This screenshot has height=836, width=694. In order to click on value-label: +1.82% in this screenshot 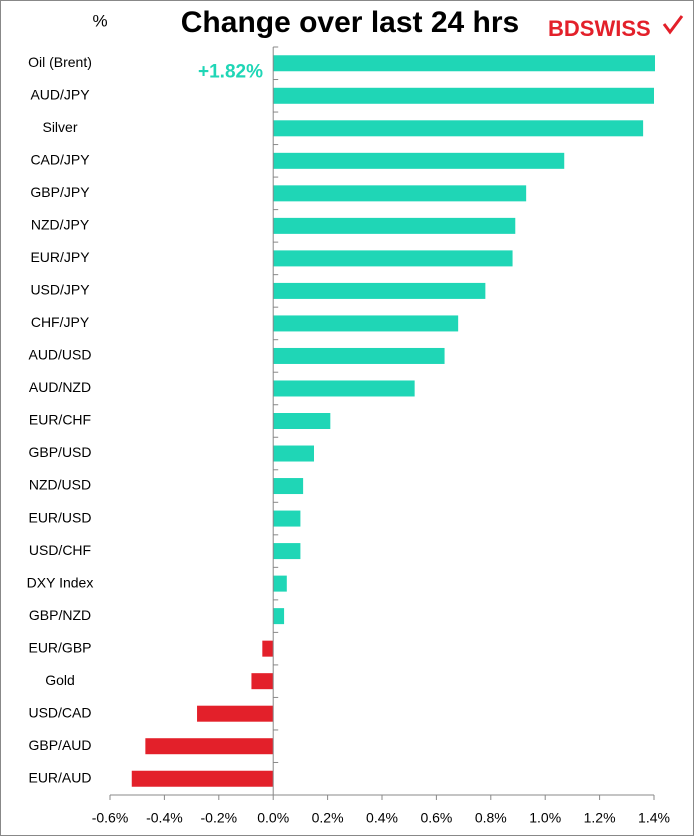, I will do `click(230, 71)`.